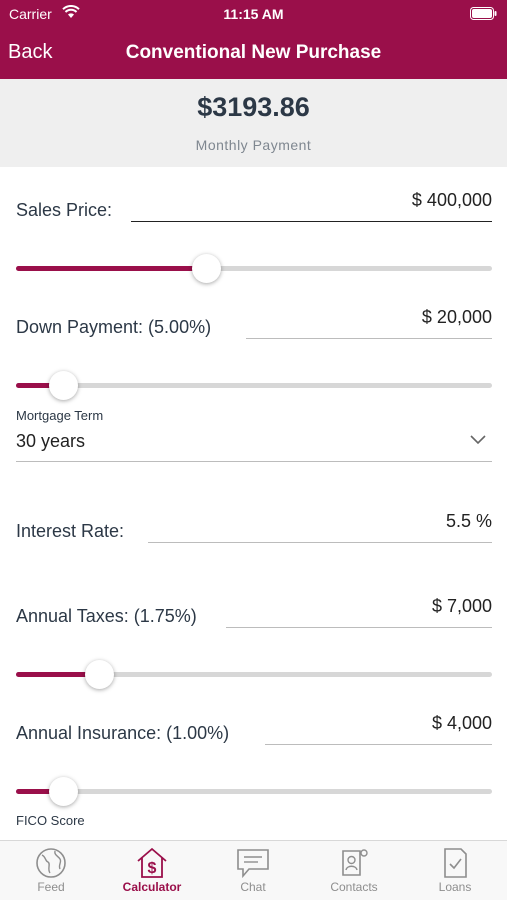 The image size is (507, 900). I want to click on annual-insurance-slider, so click(254, 792).